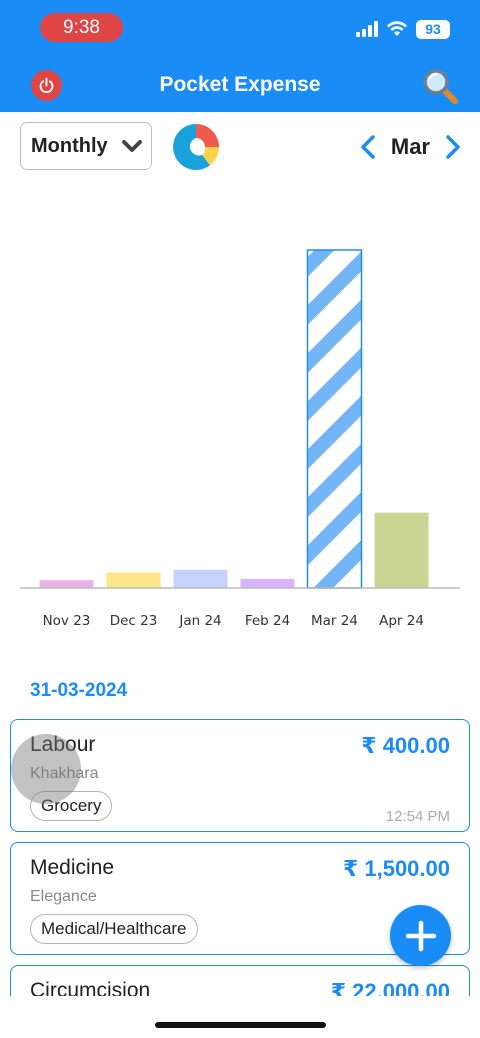 Image resolution: width=480 pixels, height=1038 pixels. Describe the element at coordinates (397, 28) in the screenshot. I see `wifi-icon` at that location.